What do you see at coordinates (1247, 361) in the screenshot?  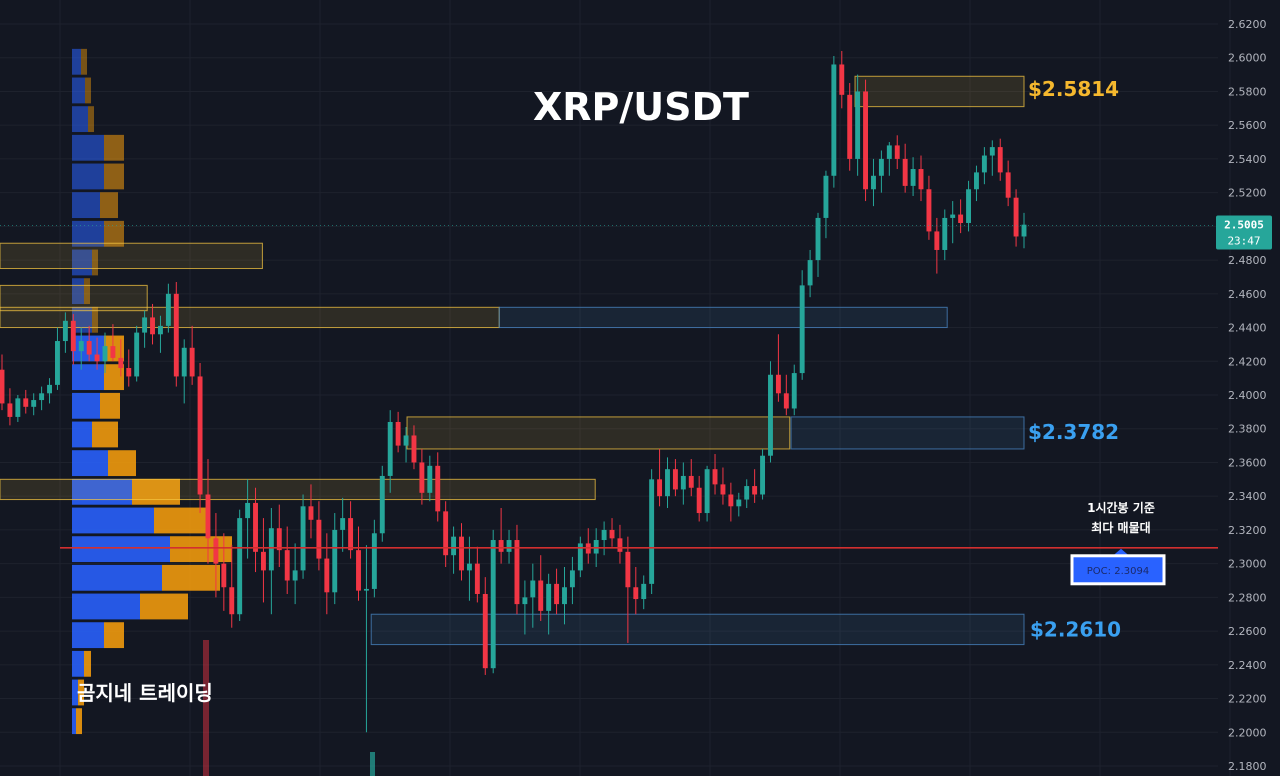 I see `y-tick-label: 2.4200` at bounding box center [1247, 361].